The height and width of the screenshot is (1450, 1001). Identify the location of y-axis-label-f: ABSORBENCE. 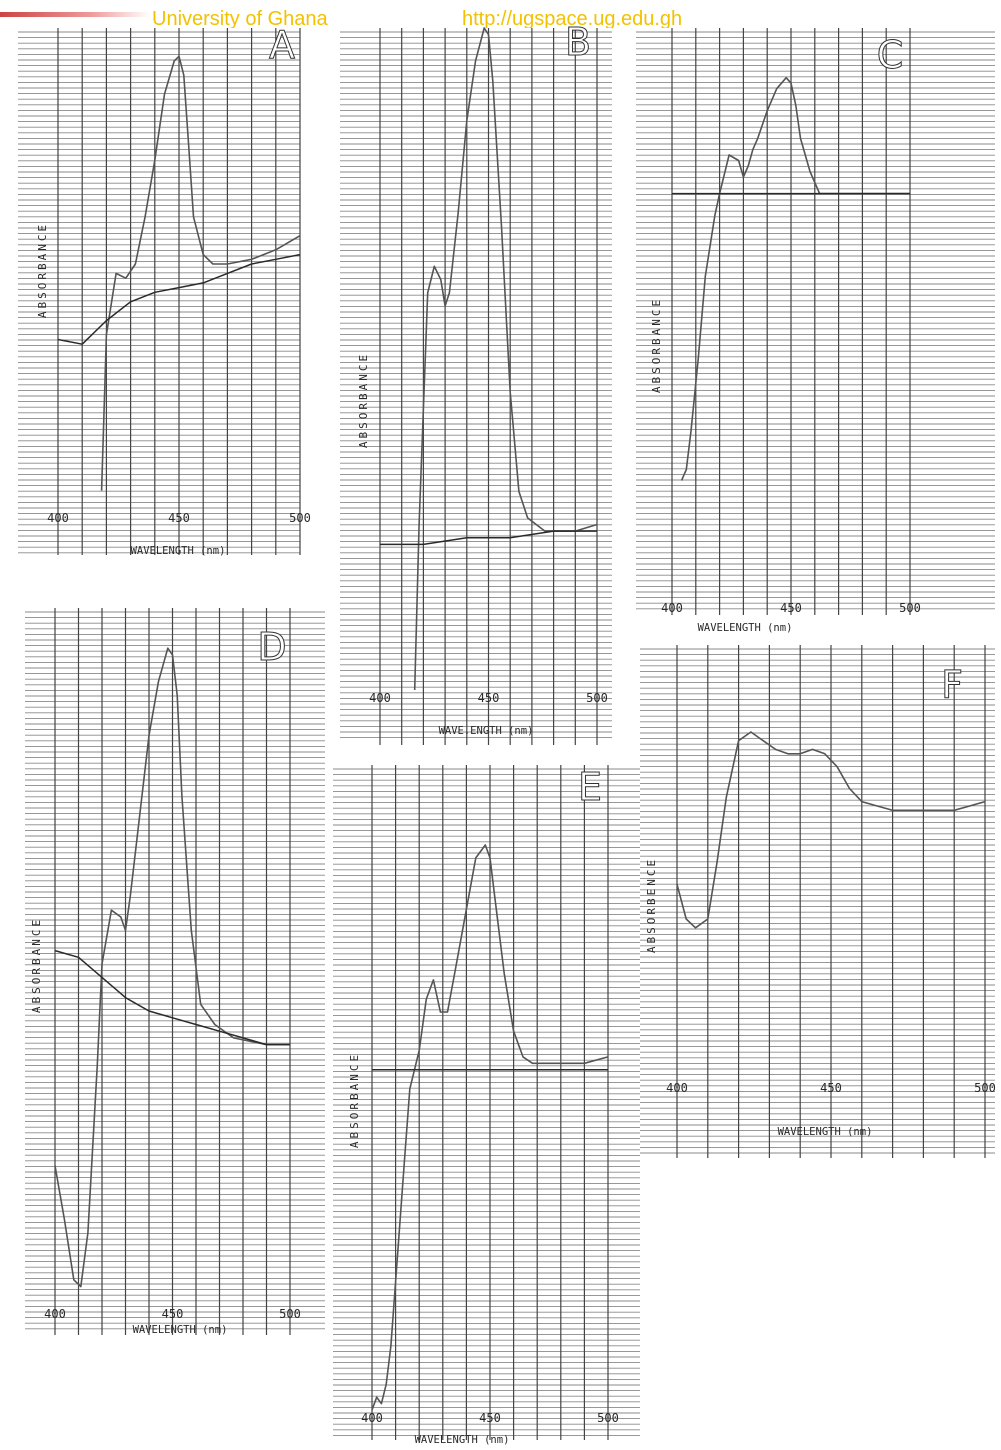
(651, 905).